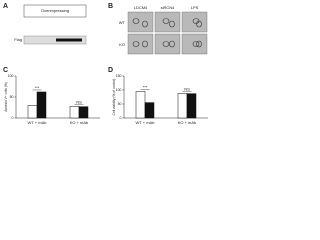 Image resolution: width=320 pixels, height=240 pixels. Describe the element at coordinates (168, 7) in the screenshot. I see `column-label: siRCN4` at that location.